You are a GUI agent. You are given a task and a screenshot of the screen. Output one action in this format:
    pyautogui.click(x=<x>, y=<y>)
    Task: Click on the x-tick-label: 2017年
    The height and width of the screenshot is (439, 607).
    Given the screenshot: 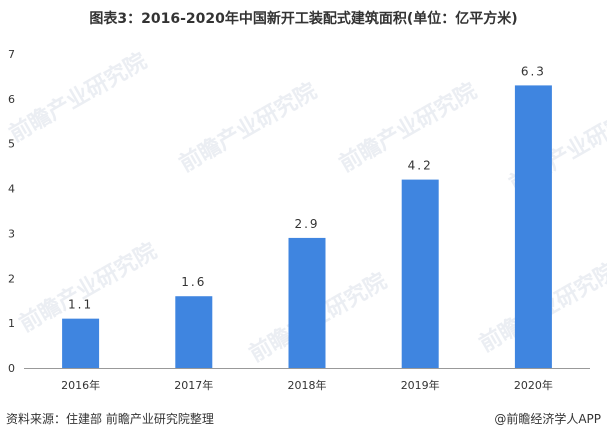 What is the action you would take?
    pyautogui.click(x=193, y=385)
    